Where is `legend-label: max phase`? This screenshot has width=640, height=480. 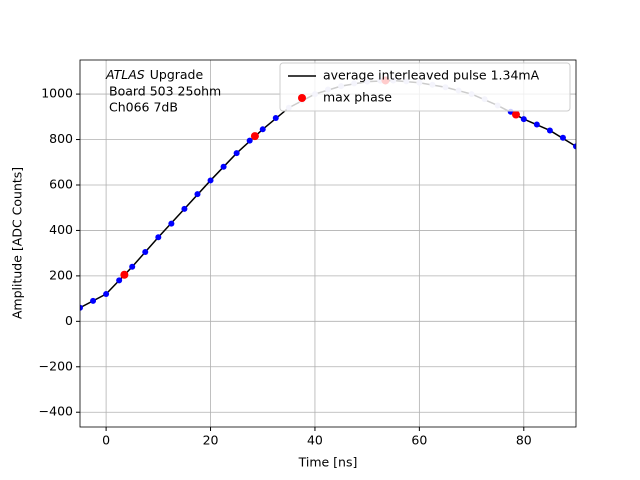 legend-label: max phase is located at coordinates (357, 97).